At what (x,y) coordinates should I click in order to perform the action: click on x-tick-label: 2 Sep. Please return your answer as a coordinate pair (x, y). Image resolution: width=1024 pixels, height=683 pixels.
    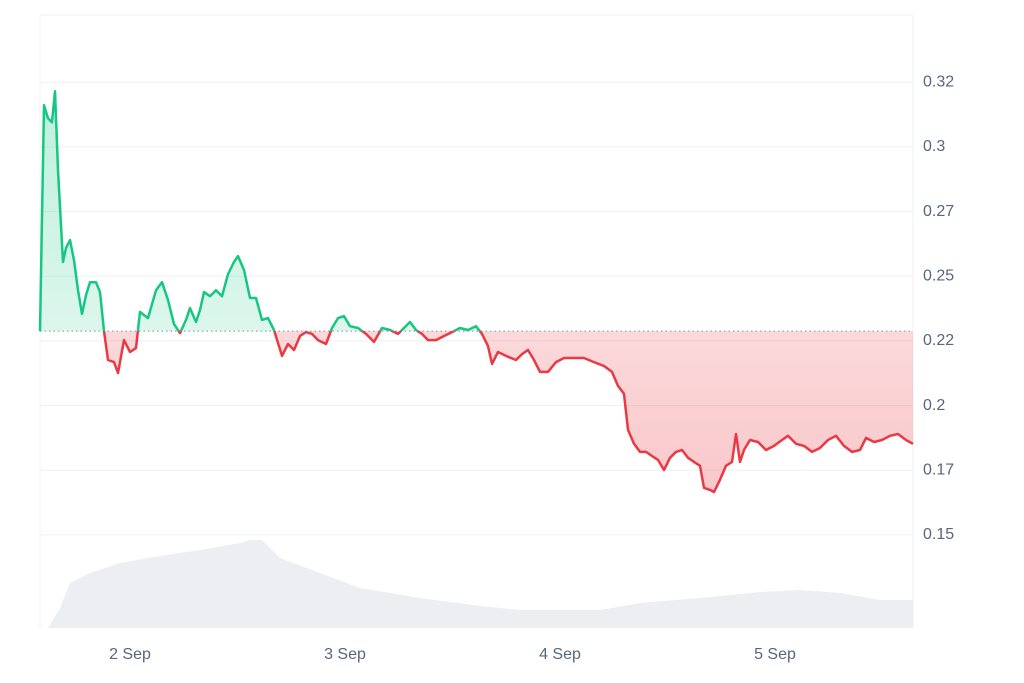
    Looking at the image, I should click on (130, 654).